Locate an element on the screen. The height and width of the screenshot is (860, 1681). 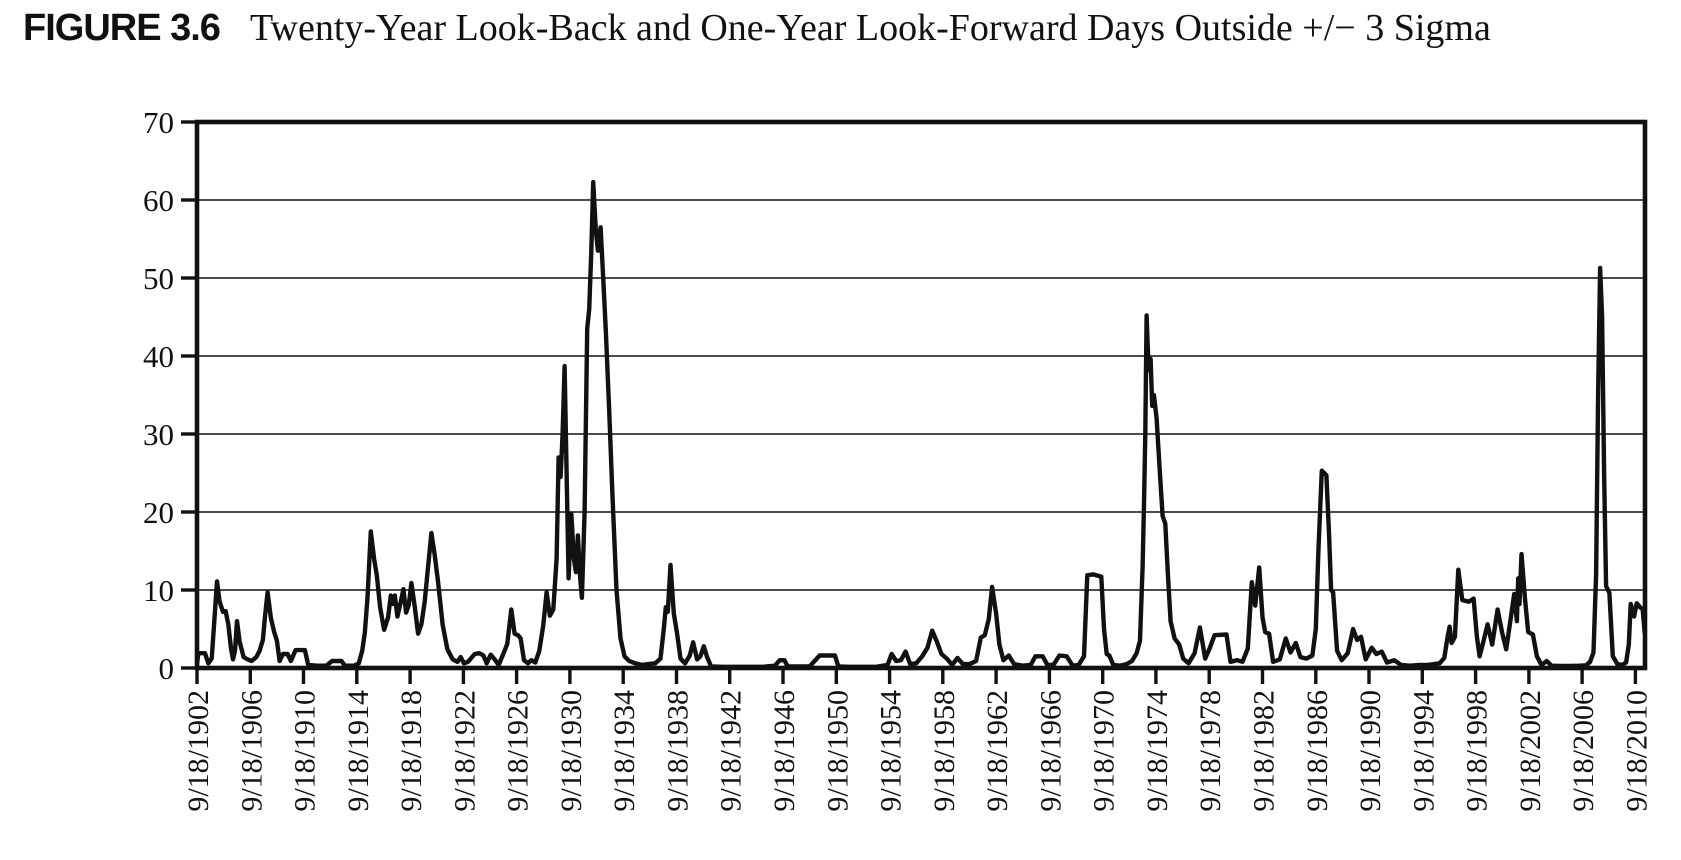
y-axis-label-30: 30 is located at coordinates (158, 434).